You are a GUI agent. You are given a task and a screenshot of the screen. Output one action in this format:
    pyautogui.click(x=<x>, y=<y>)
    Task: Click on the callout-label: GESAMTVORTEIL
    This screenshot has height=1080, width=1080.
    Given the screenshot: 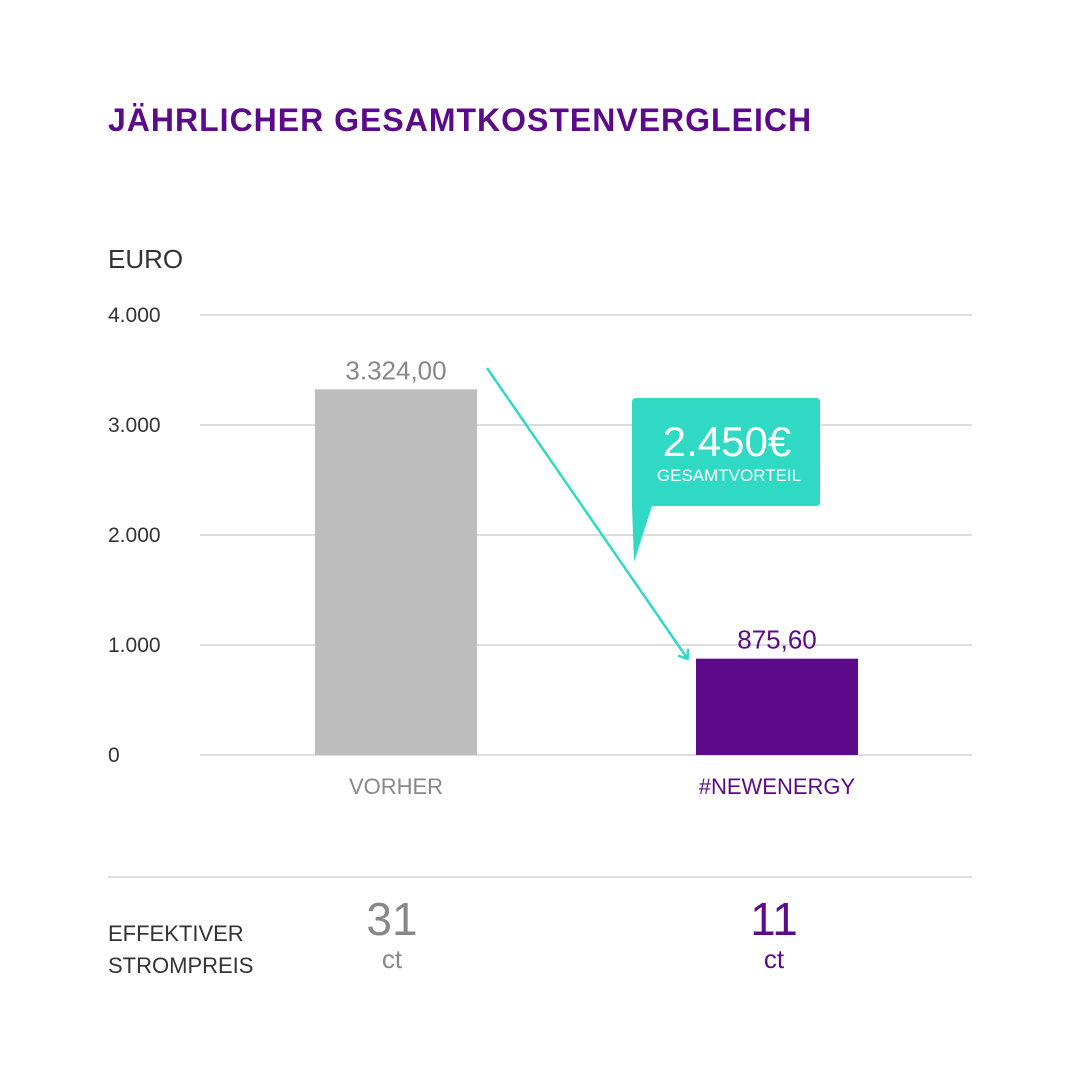 What is the action you would take?
    pyautogui.click(x=729, y=475)
    